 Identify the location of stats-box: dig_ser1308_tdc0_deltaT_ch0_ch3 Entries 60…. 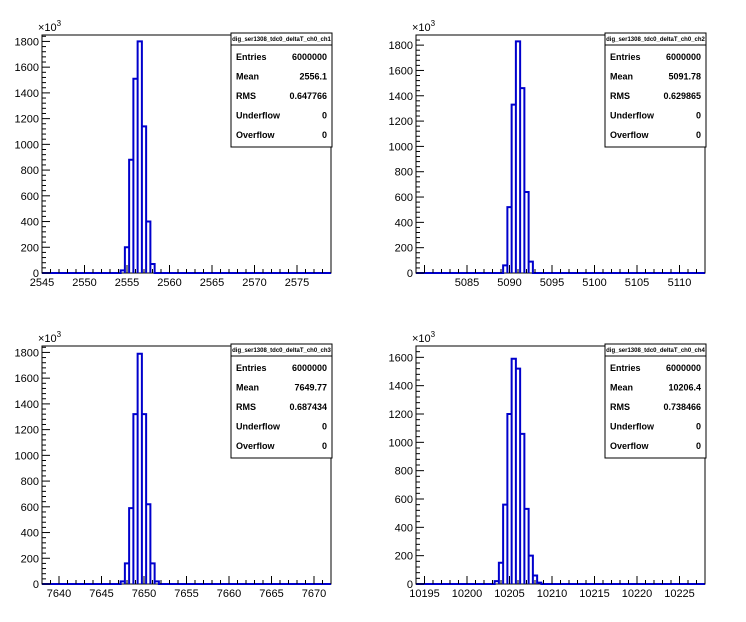
(281, 401).